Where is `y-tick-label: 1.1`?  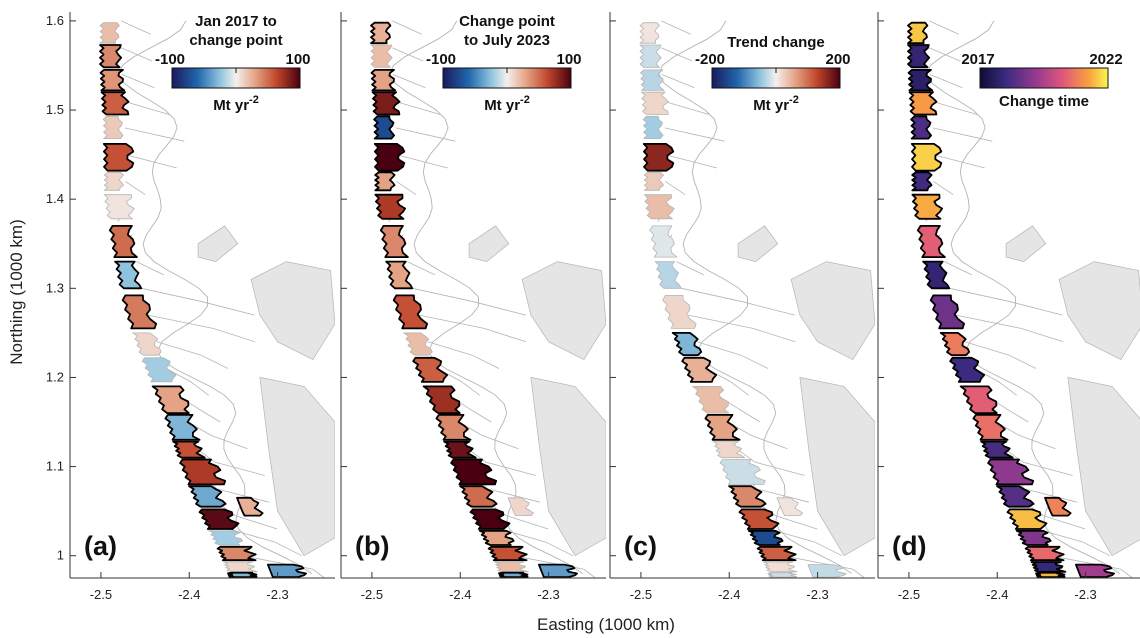
y-tick-label: 1.1 is located at coordinates (55, 466).